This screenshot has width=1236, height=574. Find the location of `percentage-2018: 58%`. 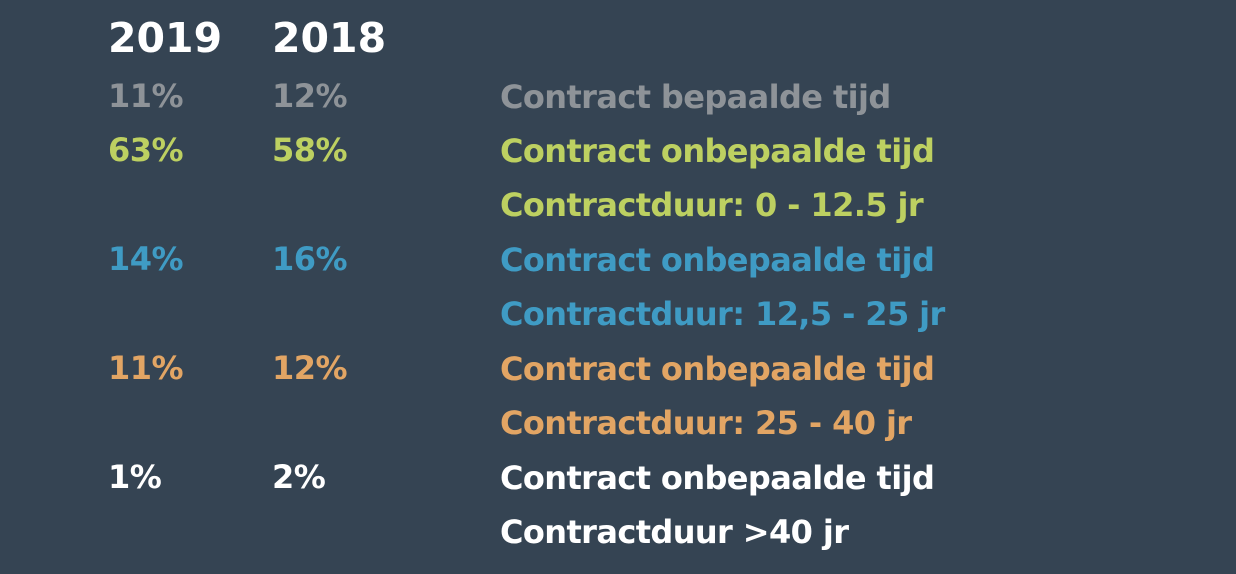

percentage-2018: 58% is located at coordinates (310, 150).